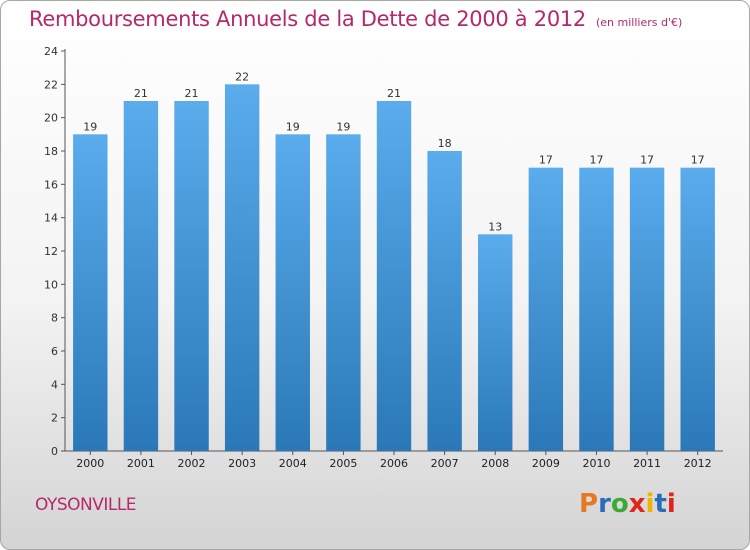  Describe the element at coordinates (51, 251) in the screenshot. I see `y-tick-label: 12` at that location.